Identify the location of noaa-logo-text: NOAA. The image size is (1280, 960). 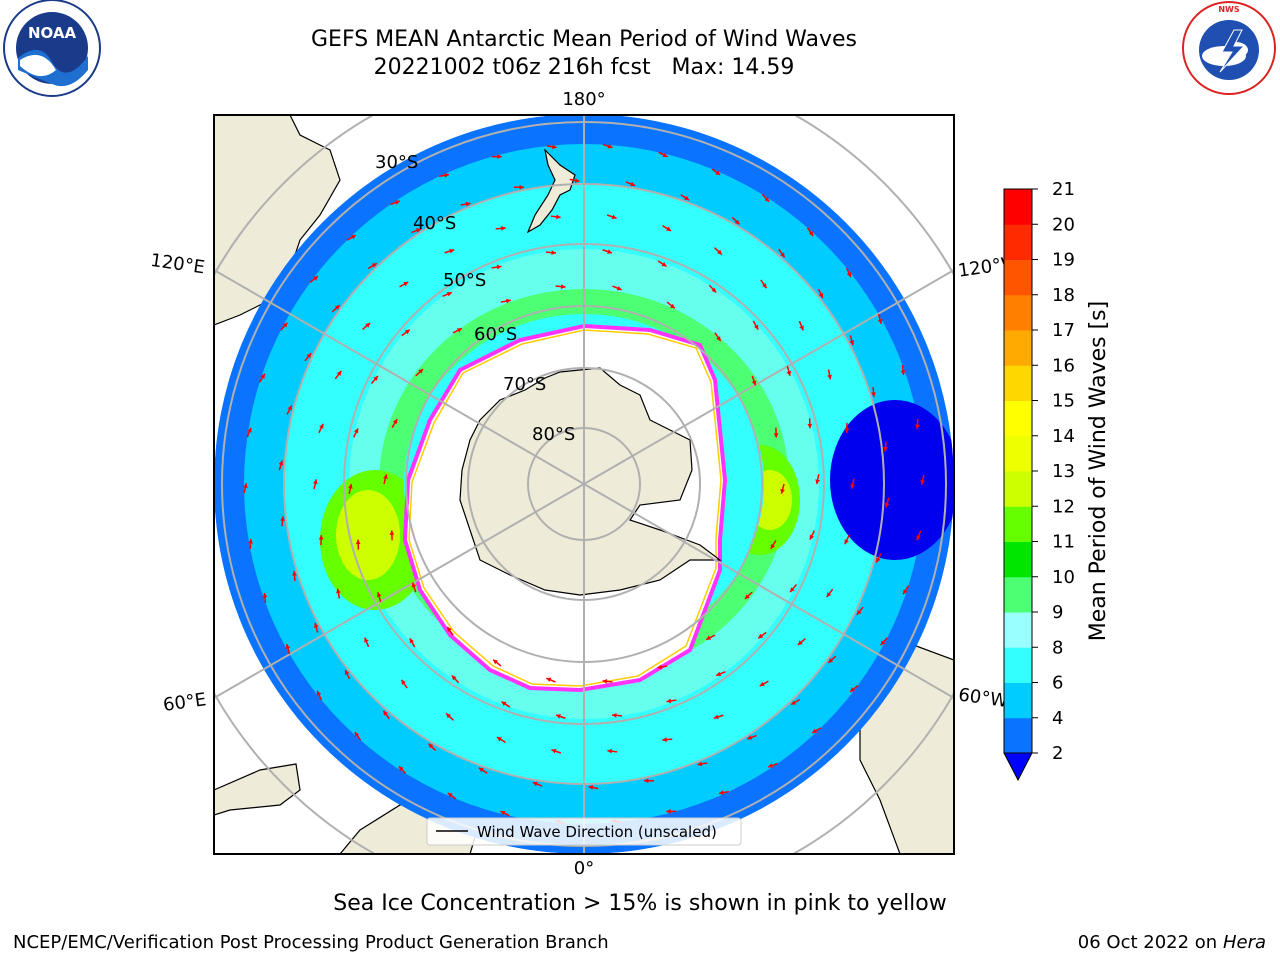
(52, 33).